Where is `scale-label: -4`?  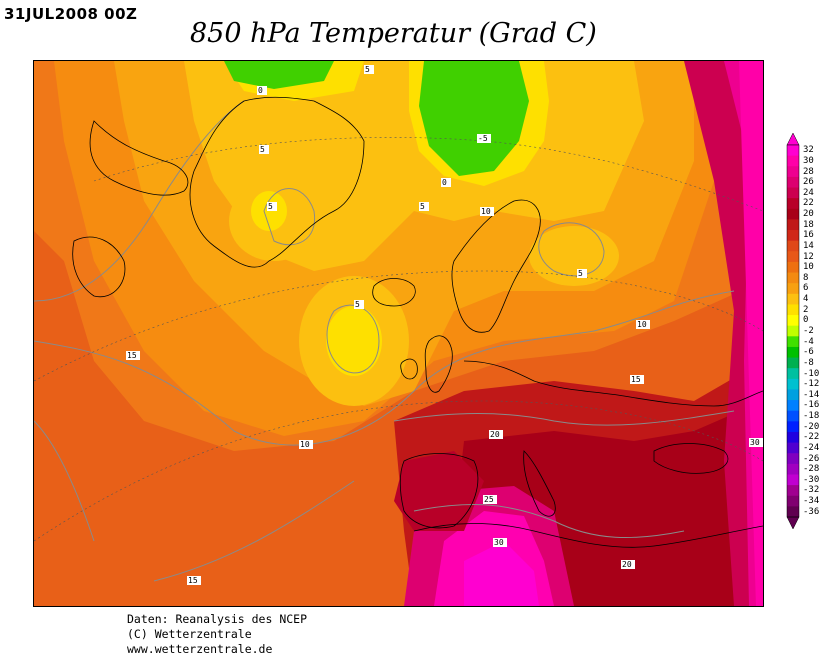
scale-label: -4 is located at coordinates (808, 341).